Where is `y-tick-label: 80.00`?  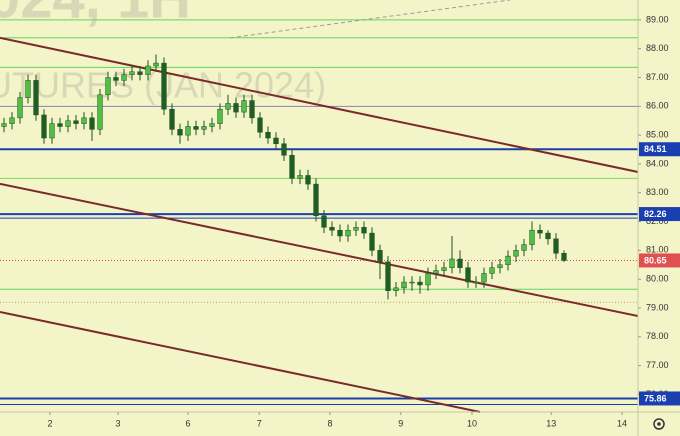 y-tick-label: 80.00 is located at coordinates (657, 279).